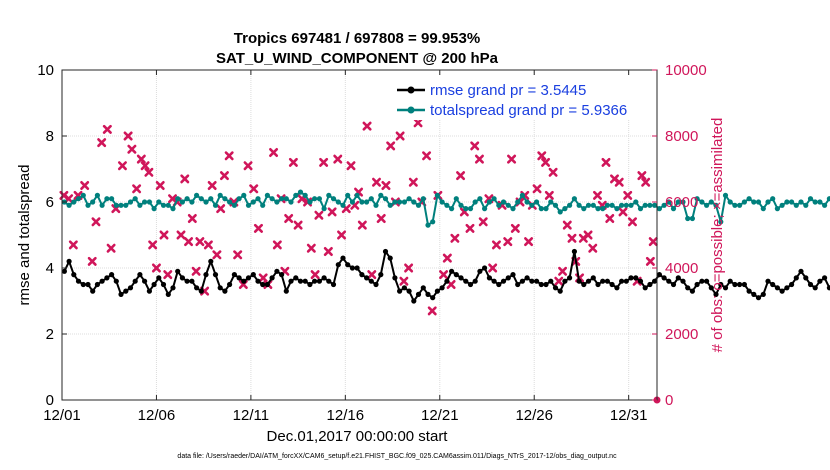 The height and width of the screenshot is (470, 830). I want to click on y-tick-label: 4, so click(50, 268).